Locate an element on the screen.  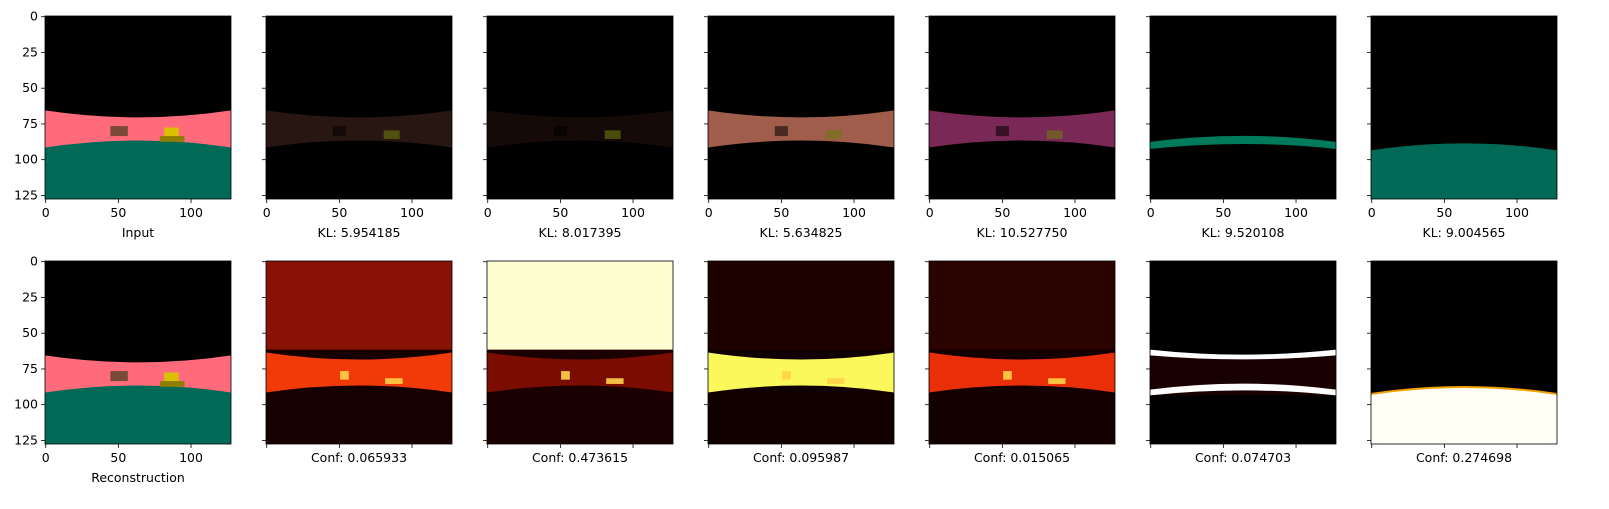
panel-top-7: 0 50 100 KL: 9.004565 is located at coordinates (1462, 127).